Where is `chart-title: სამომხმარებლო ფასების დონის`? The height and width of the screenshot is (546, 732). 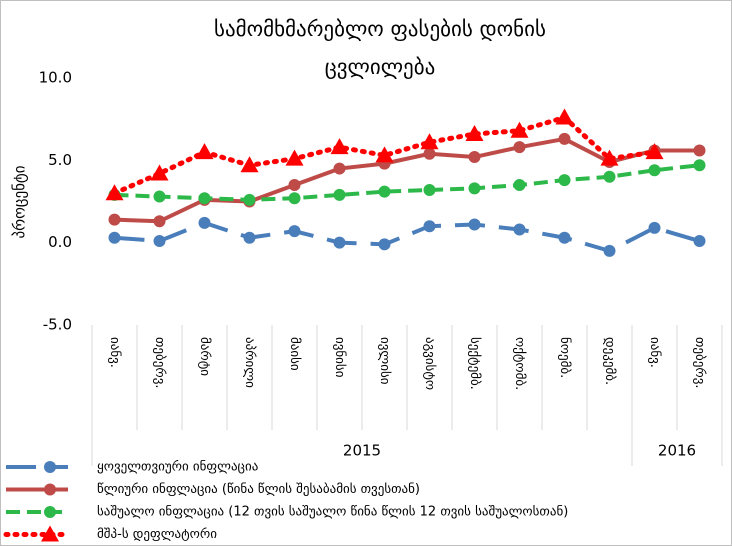 chart-title: სამომხმარებლო ფასების დონის is located at coordinates (380, 29).